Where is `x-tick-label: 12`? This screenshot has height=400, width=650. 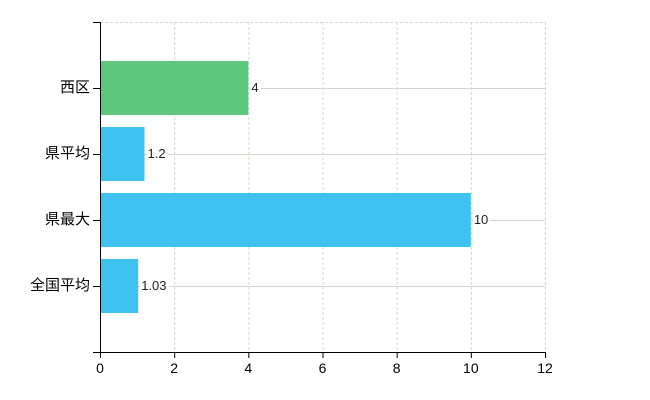
x-tick-label: 12 is located at coordinates (545, 368).